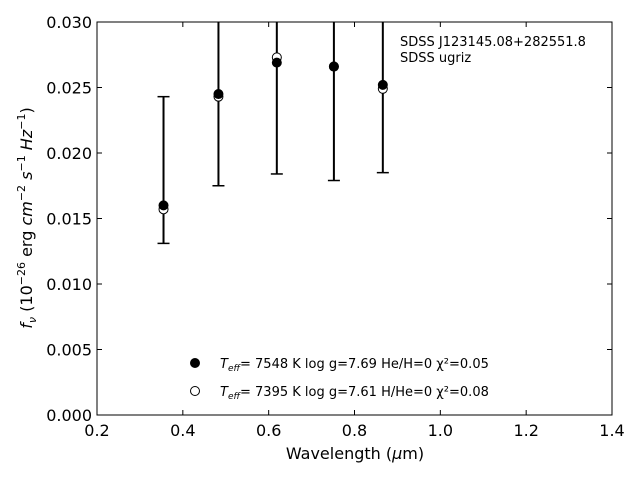 This screenshot has width=640, height=480. Describe the element at coordinates (493, 42) in the screenshot. I see `object-name-annotation: SDSS J123145.08+282551.8` at that location.